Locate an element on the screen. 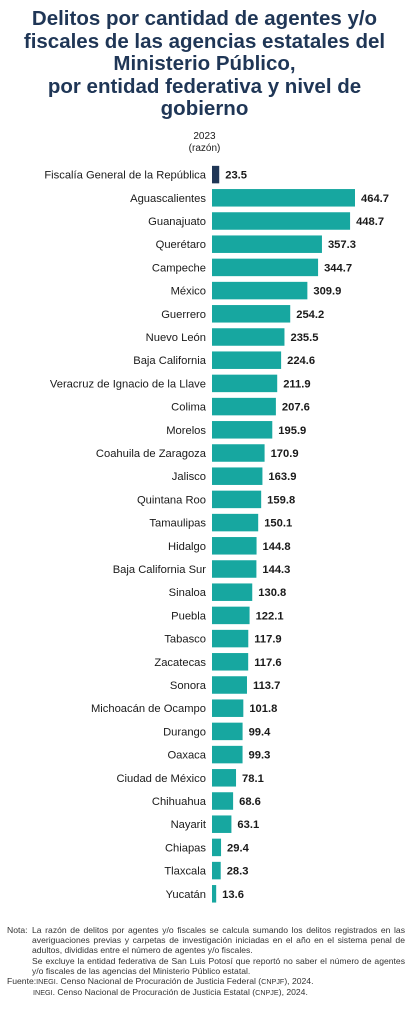 The height and width of the screenshot is (1024, 409). category-label-guanajuato: Guanajuato is located at coordinates (177, 222).